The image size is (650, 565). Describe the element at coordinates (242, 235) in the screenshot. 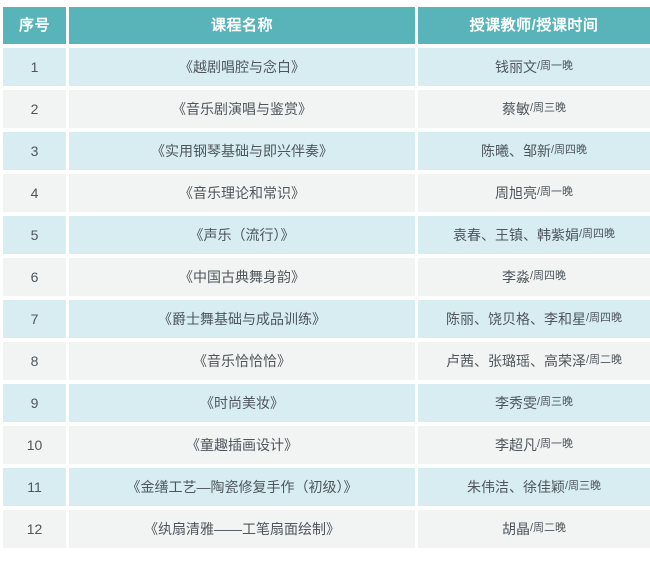

I see `course-name-cell: 《声乐（流行）》` at that location.